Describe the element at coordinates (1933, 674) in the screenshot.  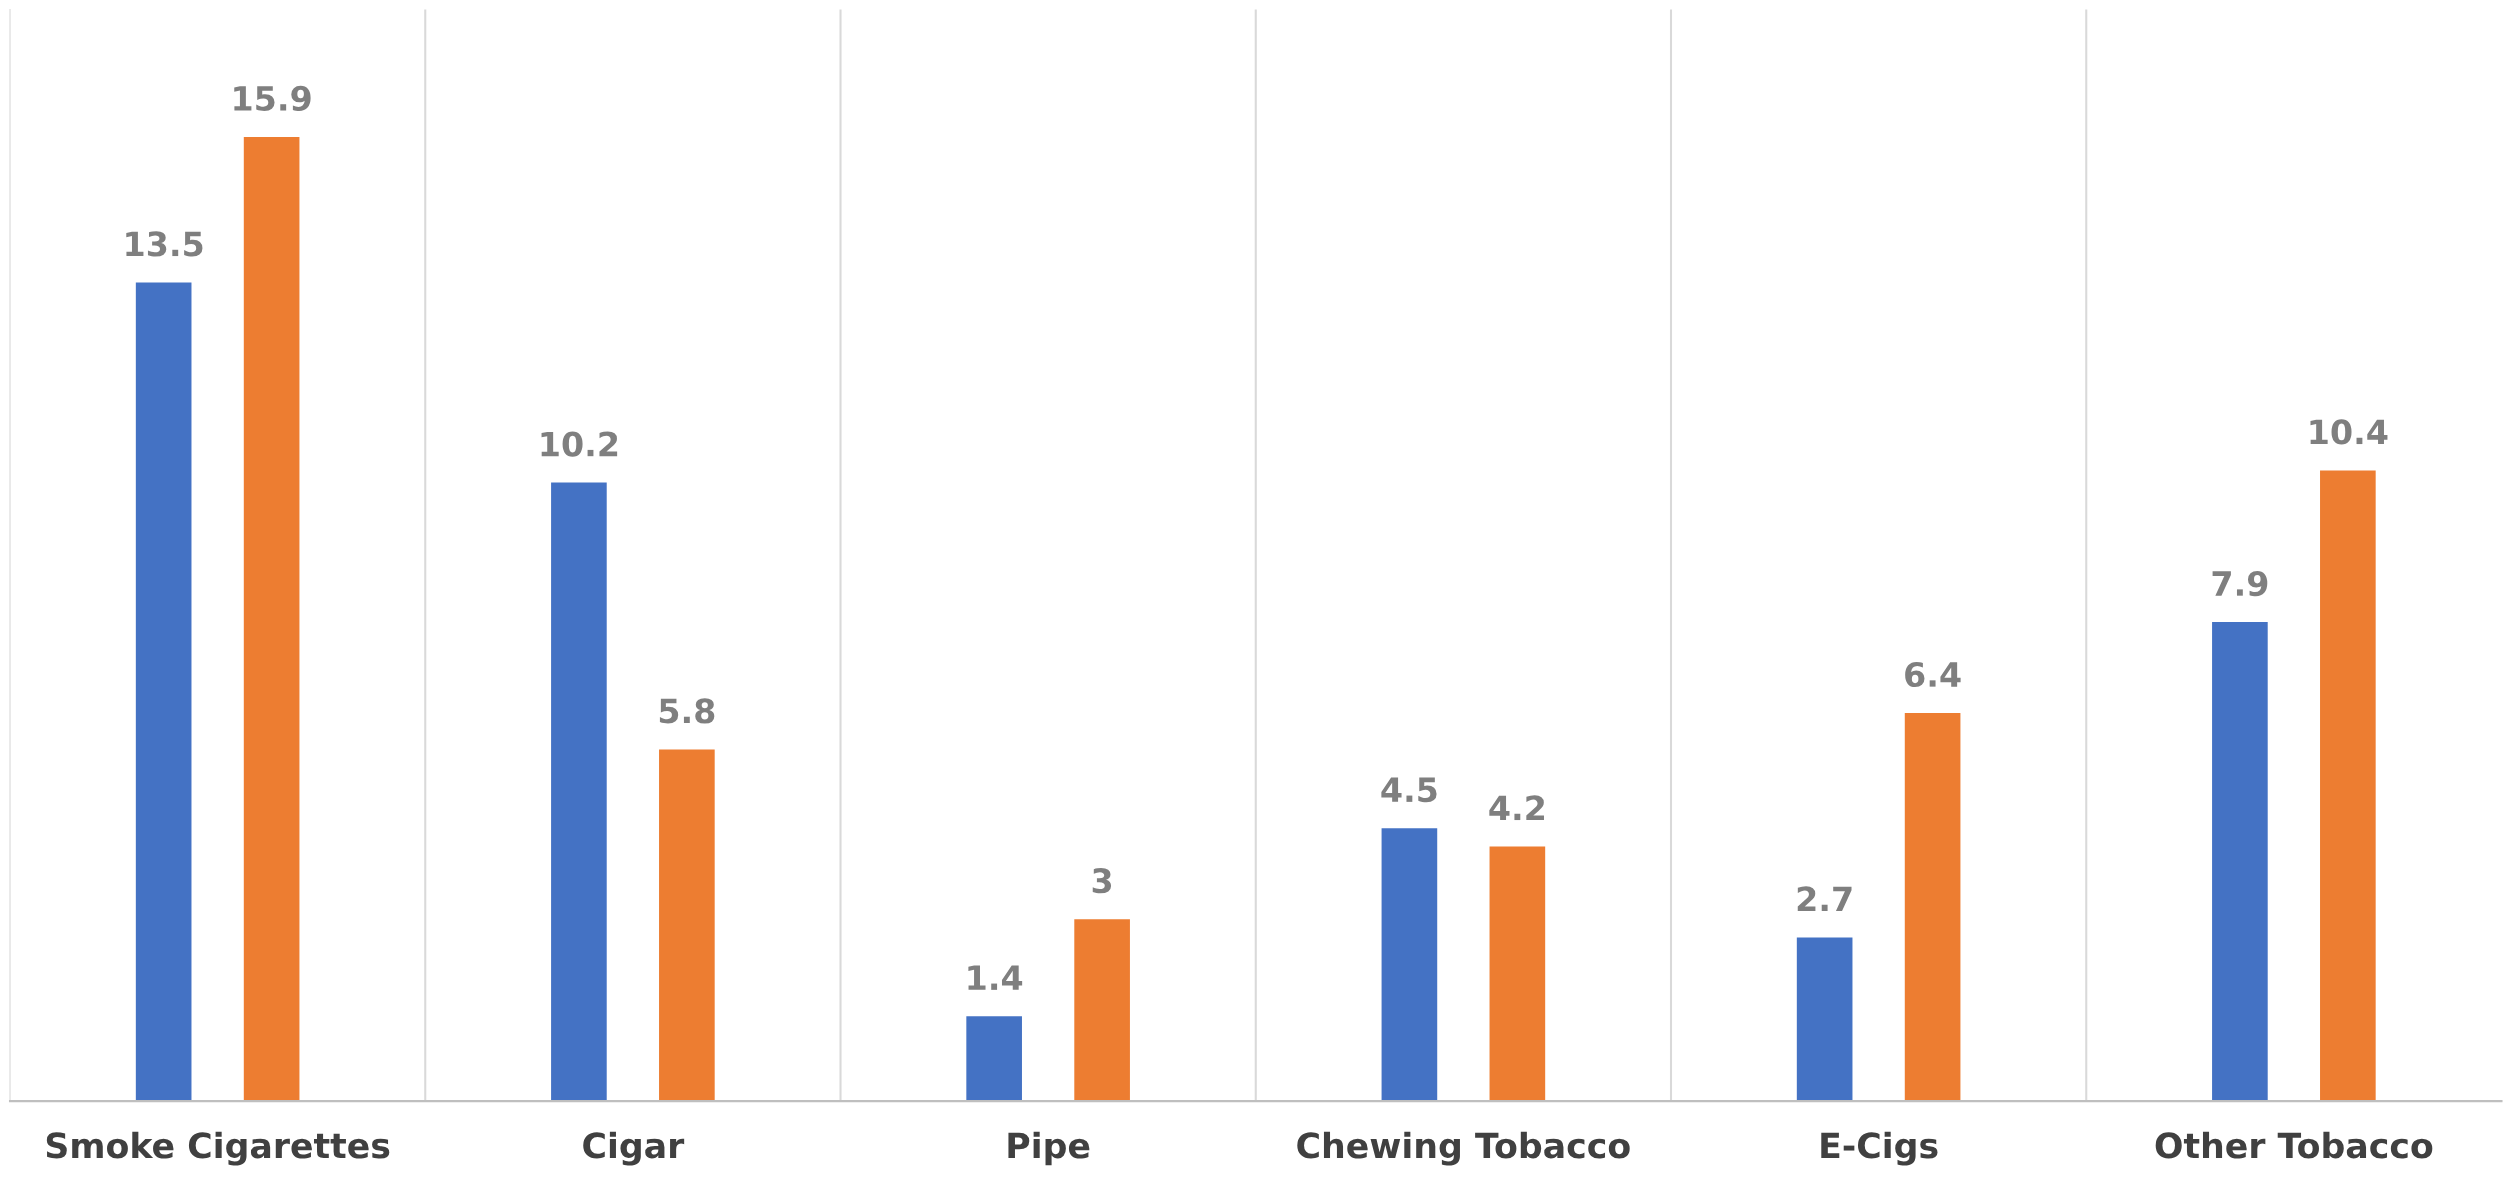
I see `data-label: 6.4` at that location.